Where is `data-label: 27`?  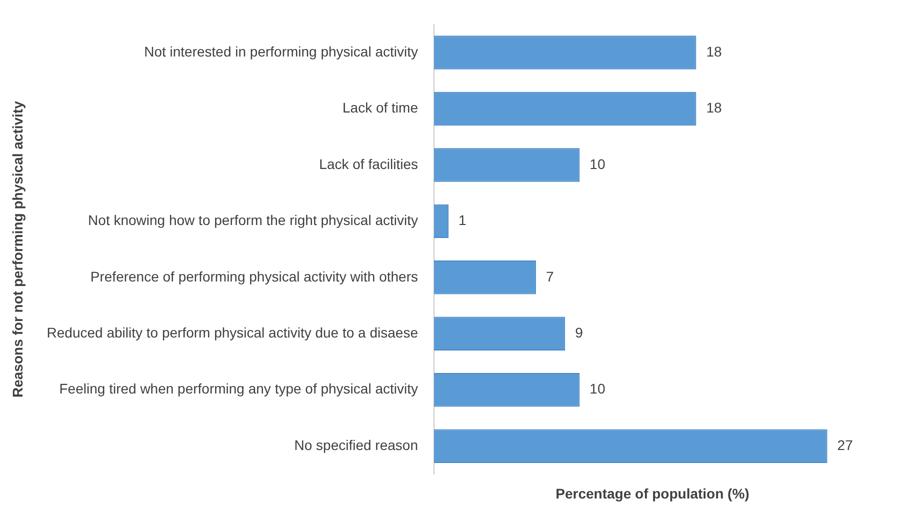
data-label: 27 is located at coordinates (845, 444).